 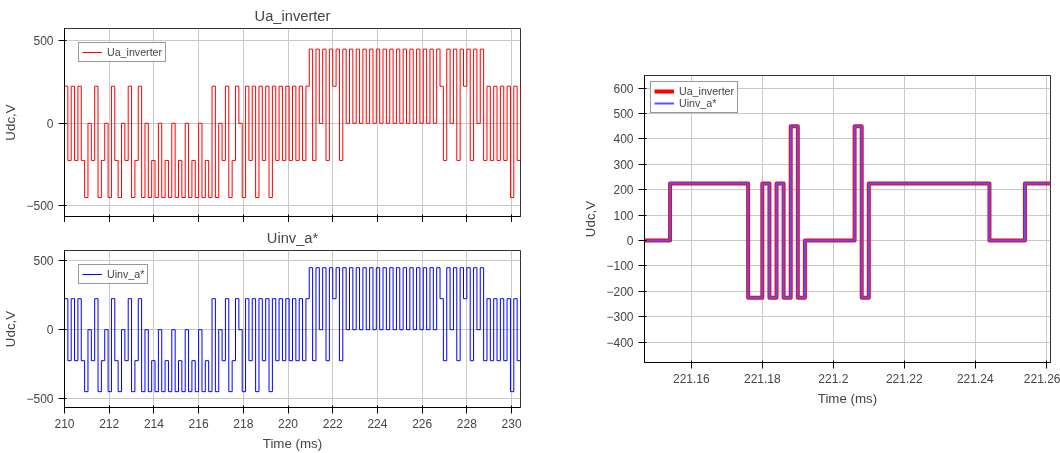 I want to click on x-tick-label: 221.26, so click(x=1041, y=378).